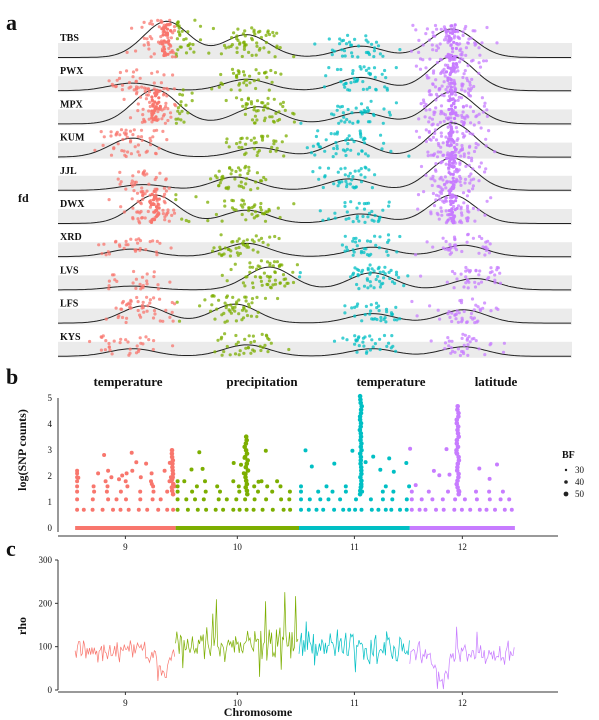  What do you see at coordinates (315, 250) in the screenshot?
I see `ridge-band` at bounding box center [315, 250].